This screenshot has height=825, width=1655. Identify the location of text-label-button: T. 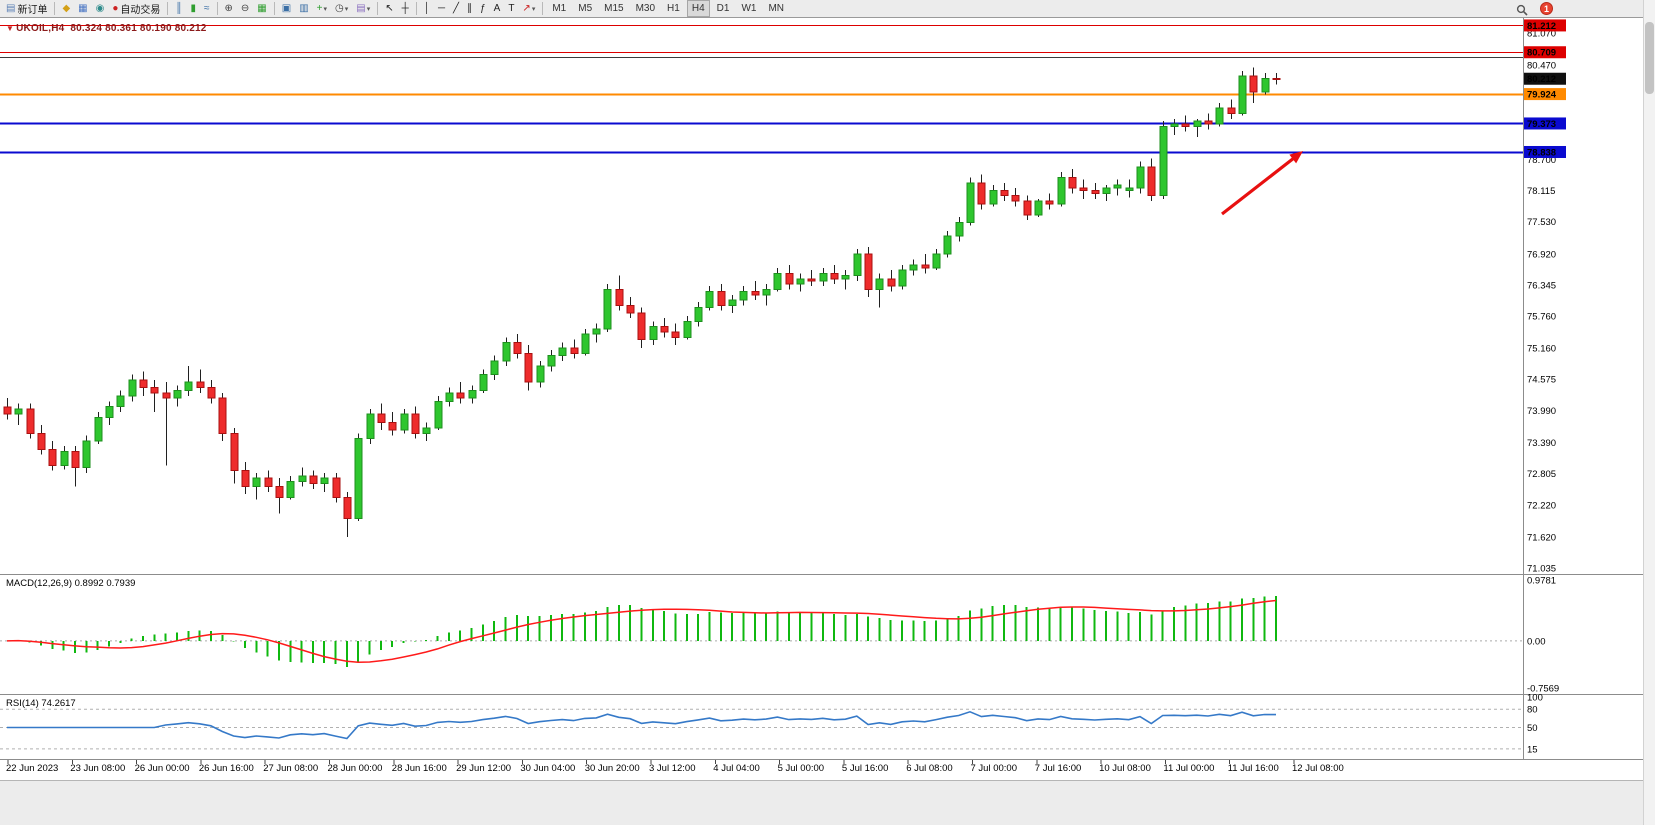
(511, 9).